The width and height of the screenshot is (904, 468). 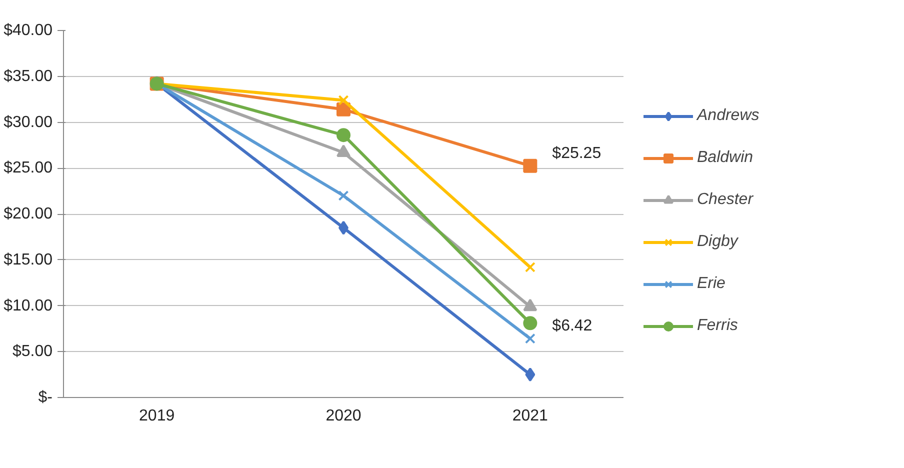 What do you see at coordinates (28, 76) in the screenshot?
I see `y-tick-label: $35.00` at bounding box center [28, 76].